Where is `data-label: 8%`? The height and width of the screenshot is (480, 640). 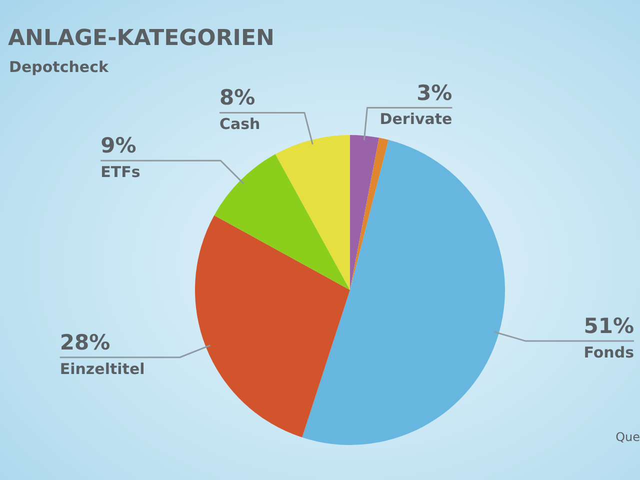
data-label: 8% is located at coordinates (237, 98).